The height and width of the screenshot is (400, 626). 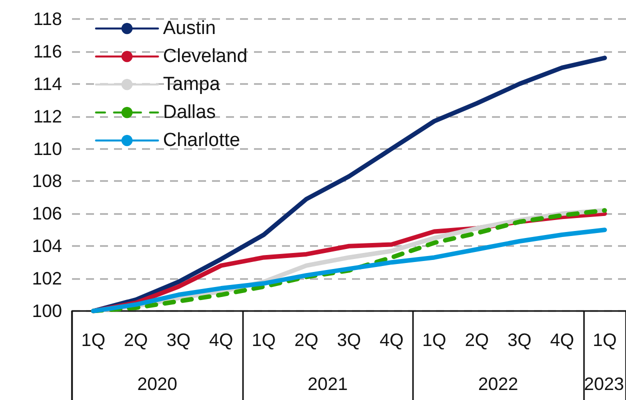 What do you see at coordinates (47, 311) in the screenshot?
I see `y-tick-label: 100` at bounding box center [47, 311].